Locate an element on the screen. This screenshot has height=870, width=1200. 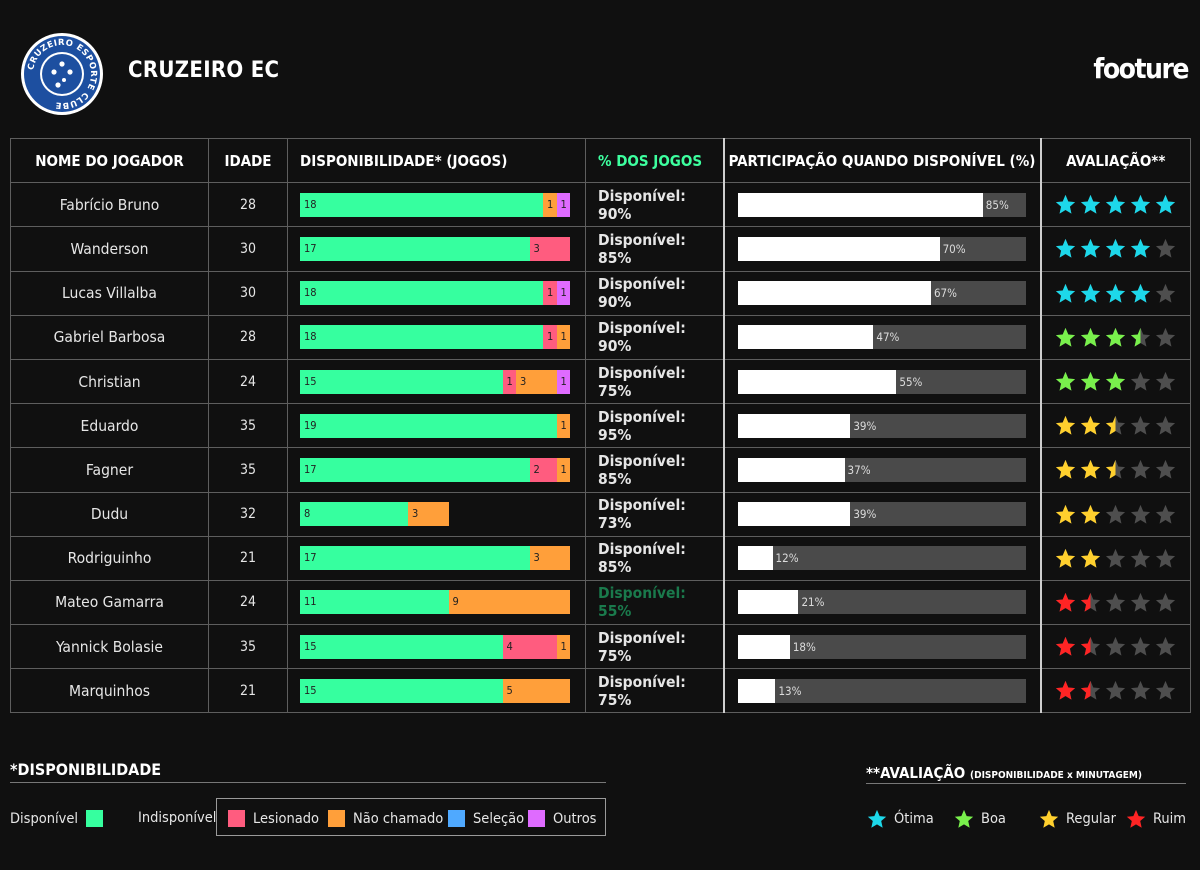
participation-cell: 70% is located at coordinates (881, 249).